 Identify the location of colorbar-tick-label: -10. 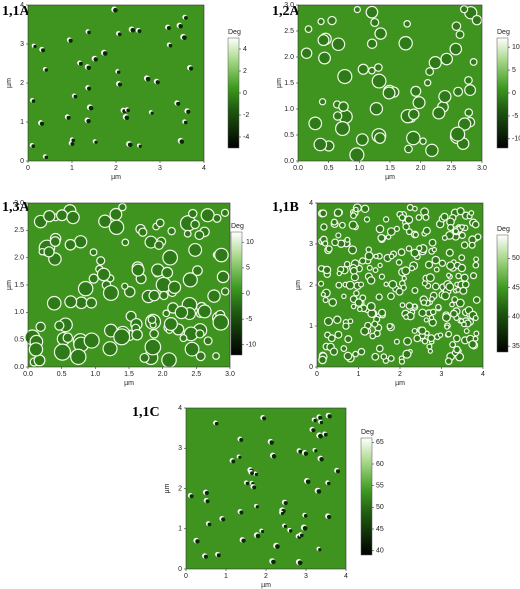
(251, 345).